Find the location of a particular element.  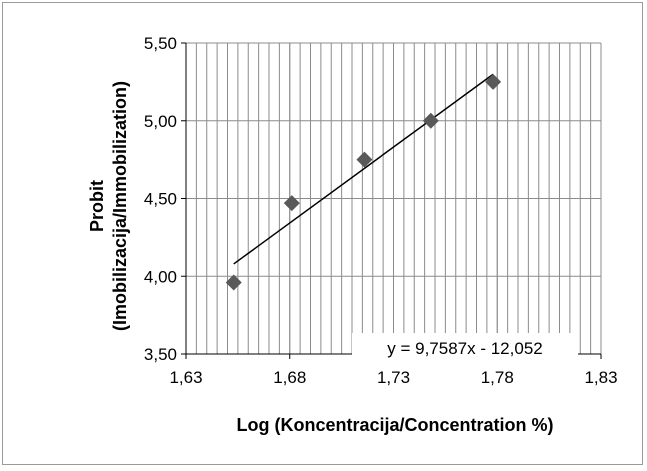

y-tick-label: 4,00 is located at coordinates (160, 276).